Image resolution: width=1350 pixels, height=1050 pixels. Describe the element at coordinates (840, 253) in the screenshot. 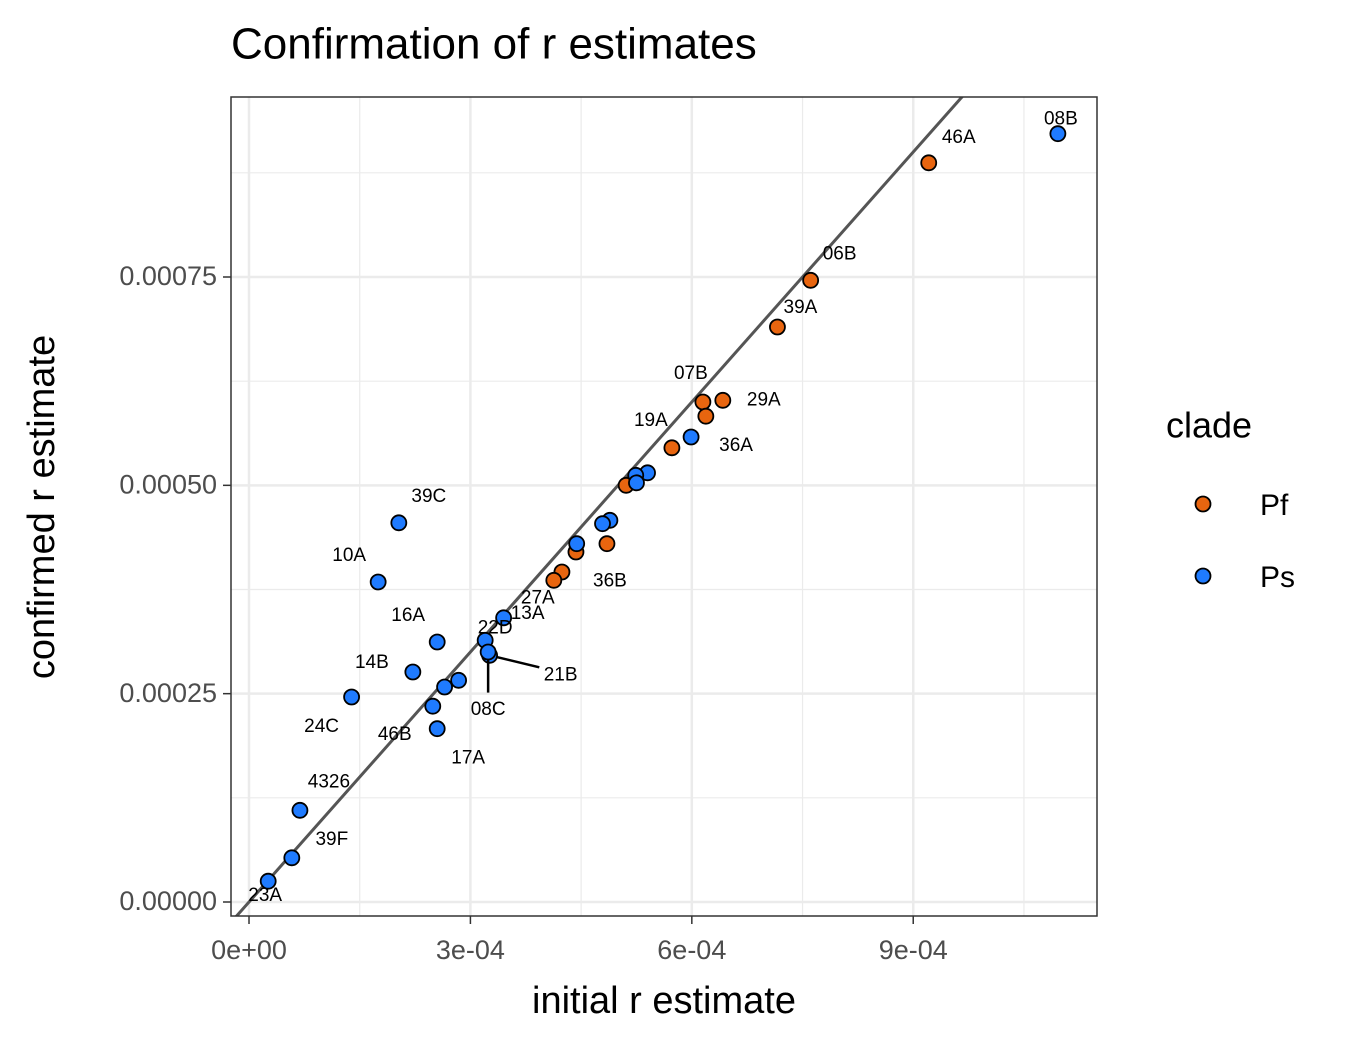

I see `point-label: 06B` at that location.